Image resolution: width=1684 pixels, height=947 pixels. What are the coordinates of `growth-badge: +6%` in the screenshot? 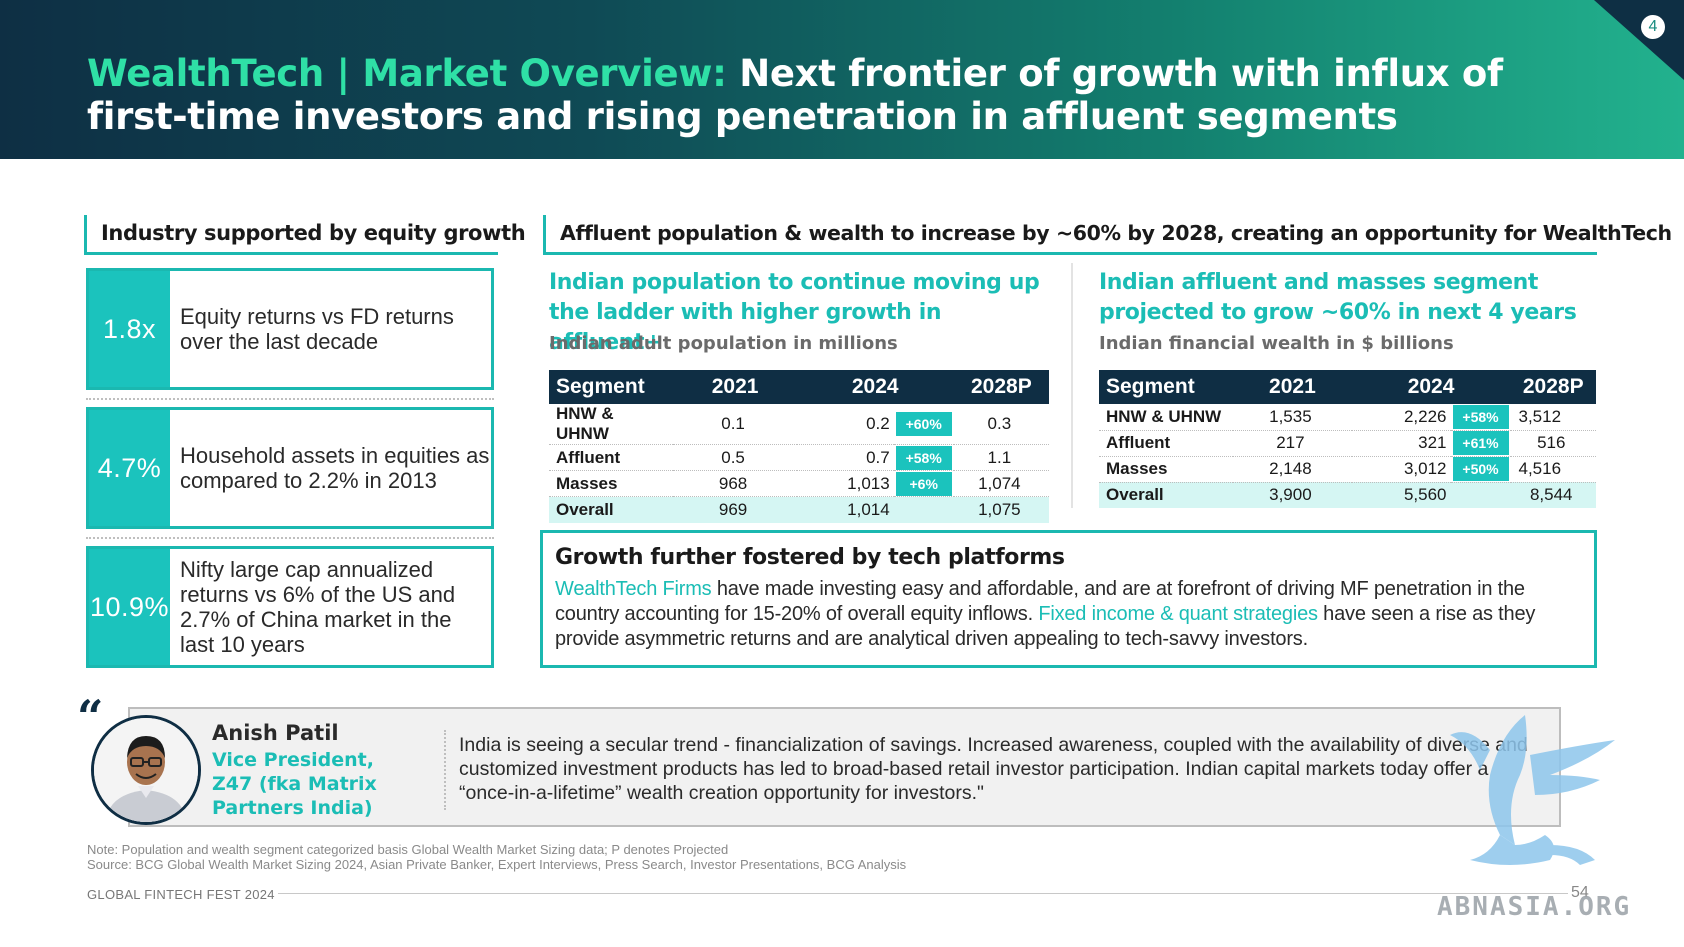 It's located at (923, 483).